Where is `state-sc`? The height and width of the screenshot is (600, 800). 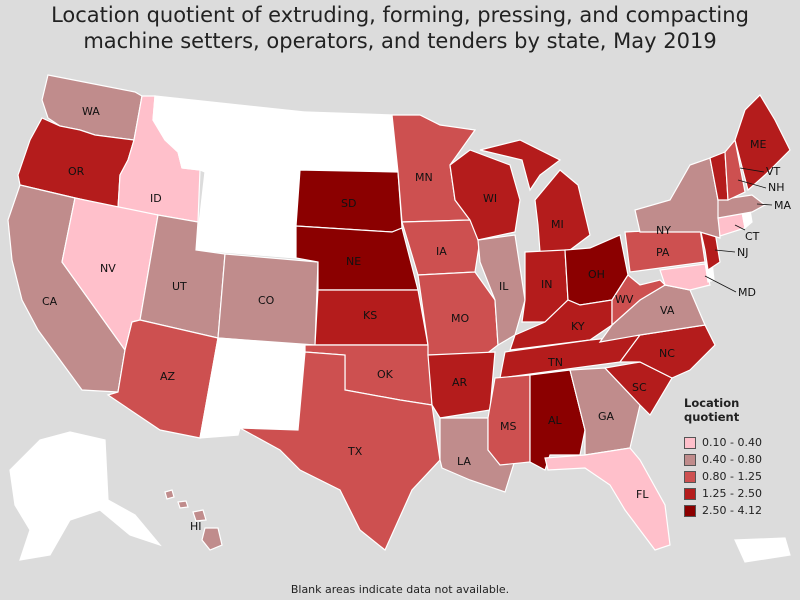 state-sc is located at coordinates (638, 388).